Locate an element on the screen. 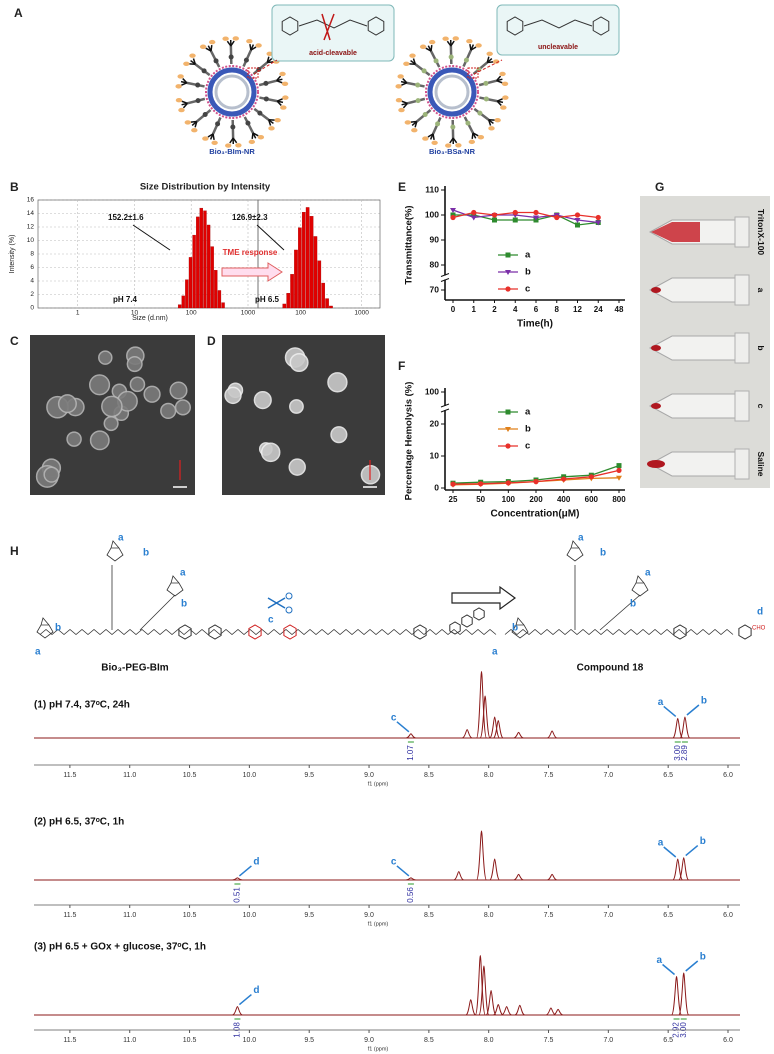  x-axis-label: Concentration(μM) is located at coordinates (535, 514).